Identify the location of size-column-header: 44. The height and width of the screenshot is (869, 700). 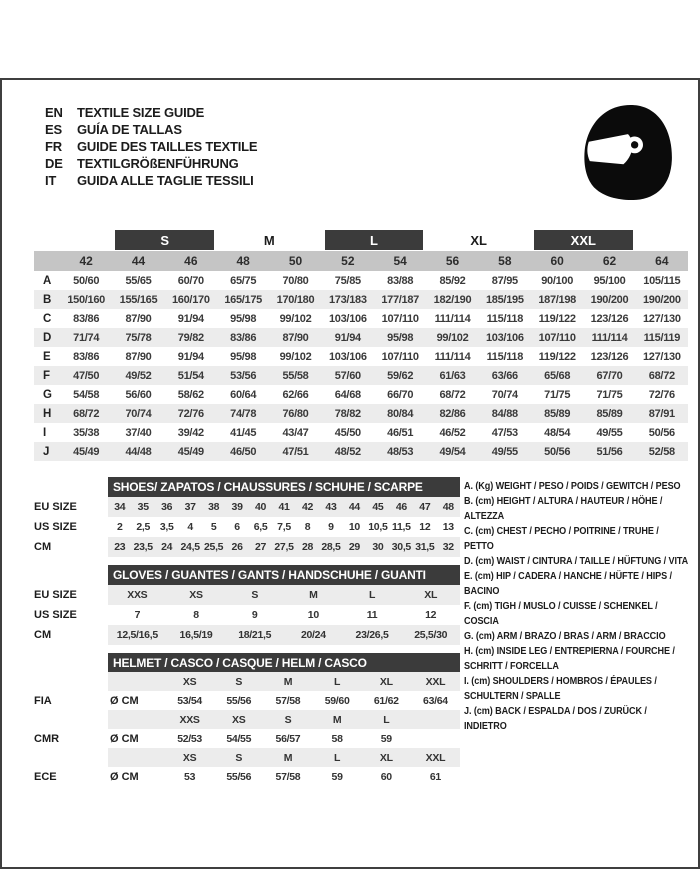
(138, 261).